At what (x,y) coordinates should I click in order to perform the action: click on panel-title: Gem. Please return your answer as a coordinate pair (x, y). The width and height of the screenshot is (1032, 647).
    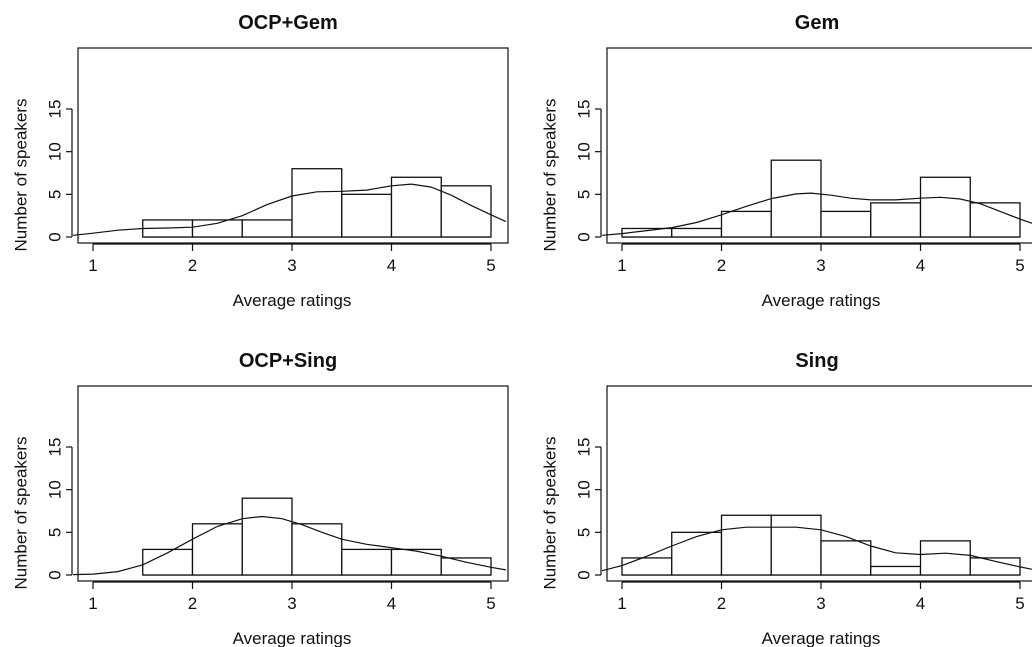
    Looking at the image, I should click on (817, 23).